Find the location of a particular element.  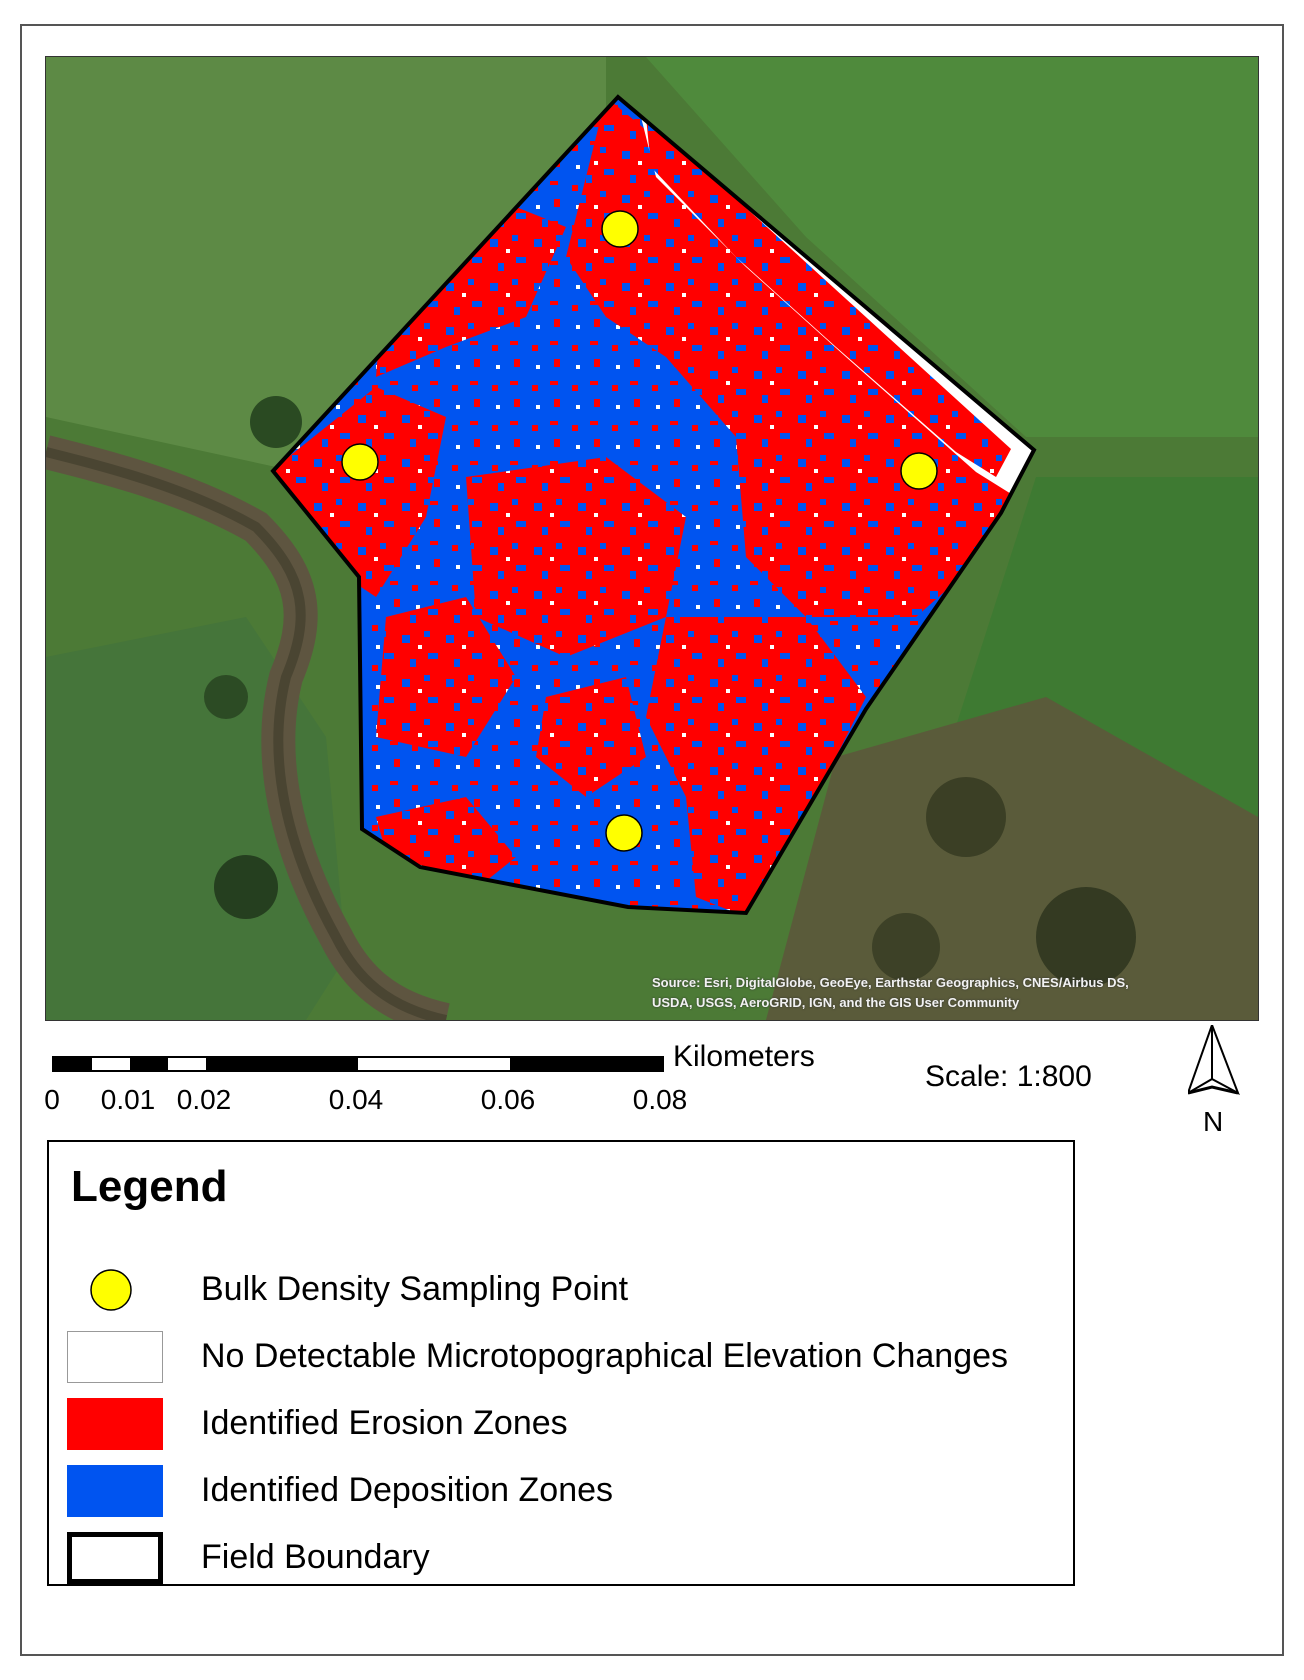

scale-ratio: Scale: 1:800 is located at coordinates (1008, 1076).